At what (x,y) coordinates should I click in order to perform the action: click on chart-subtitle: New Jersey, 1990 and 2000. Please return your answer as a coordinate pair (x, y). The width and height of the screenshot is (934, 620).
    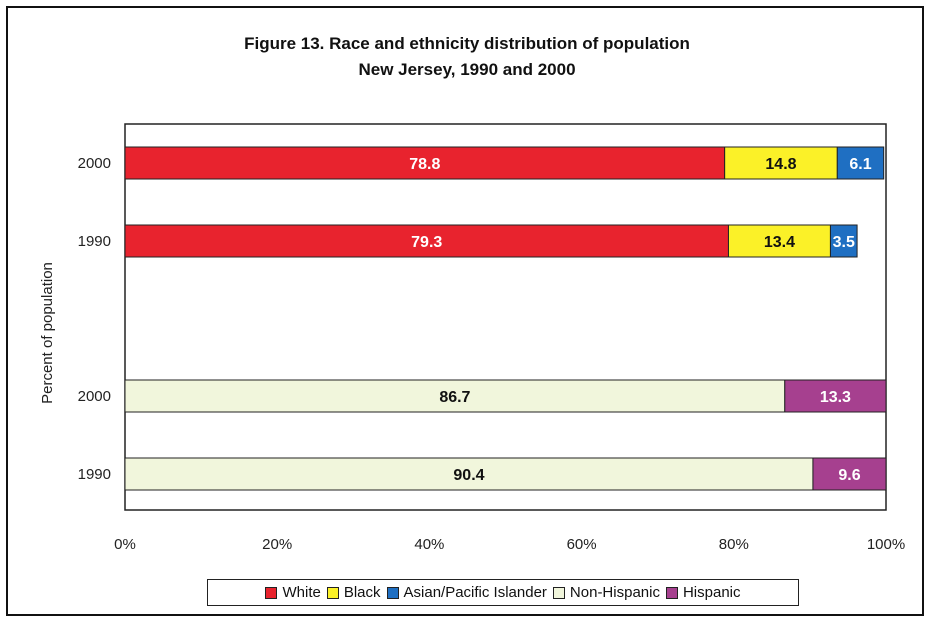
    Looking at the image, I should click on (467, 69).